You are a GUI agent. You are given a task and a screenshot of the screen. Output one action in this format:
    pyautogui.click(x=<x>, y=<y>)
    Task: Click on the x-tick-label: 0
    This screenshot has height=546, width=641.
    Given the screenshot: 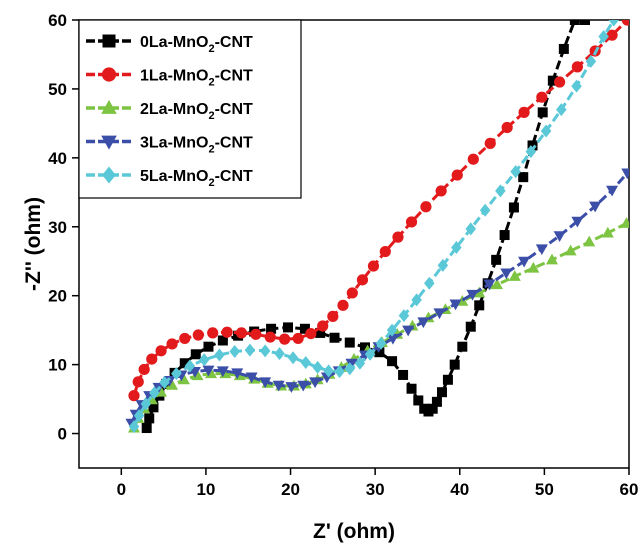 What is the action you would take?
    pyautogui.click(x=121, y=489)
    